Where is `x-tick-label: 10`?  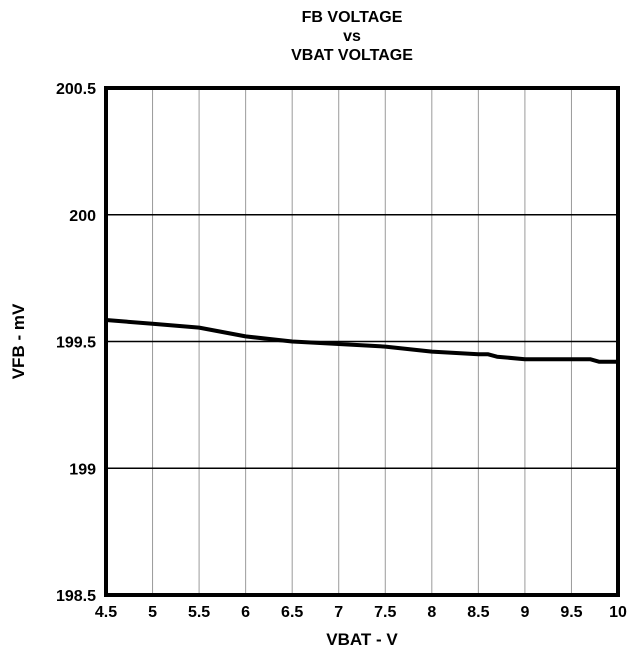
x-tick-label: 10 is located at coordinates (618, 612).